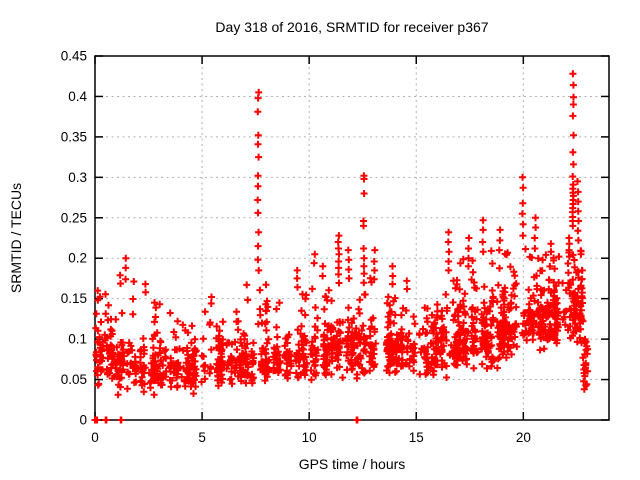 The width and height of the screenshot is (640, 480). Describe the element at coordinates (77, 258) in the screenshot. I see `y-tick-label: 0.2` at that location.